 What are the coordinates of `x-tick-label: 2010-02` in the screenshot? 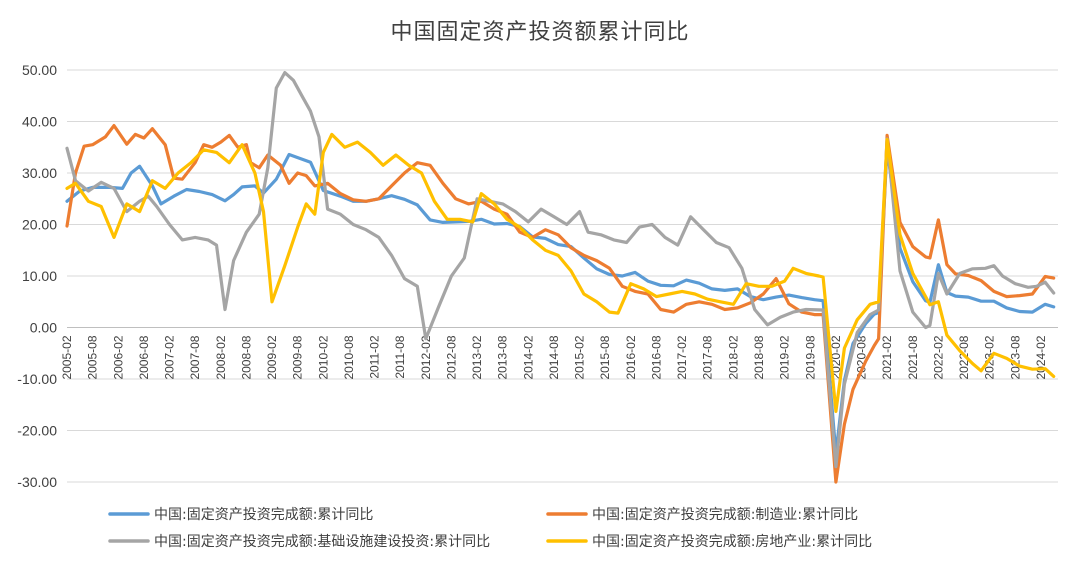 It's located at (323, 357).